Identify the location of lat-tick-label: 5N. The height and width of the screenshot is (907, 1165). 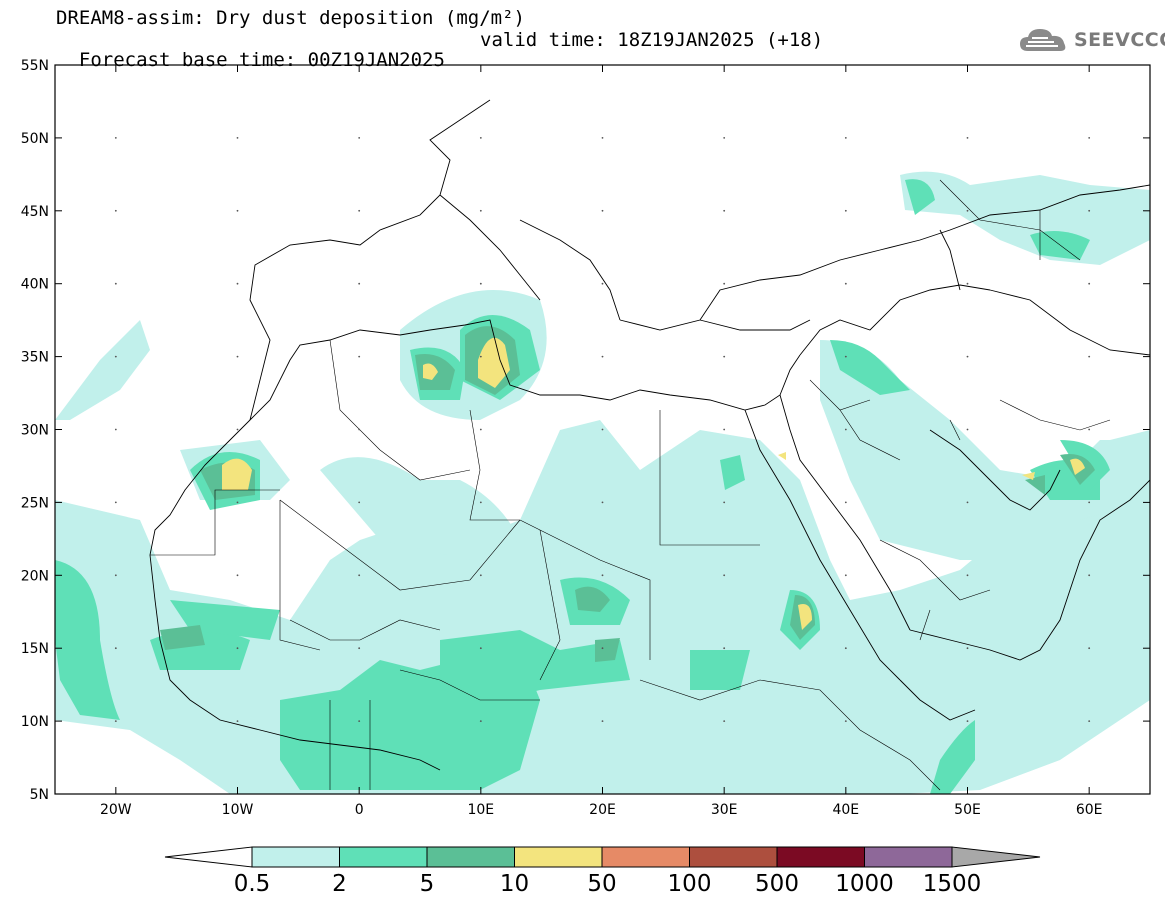
(39, 795).